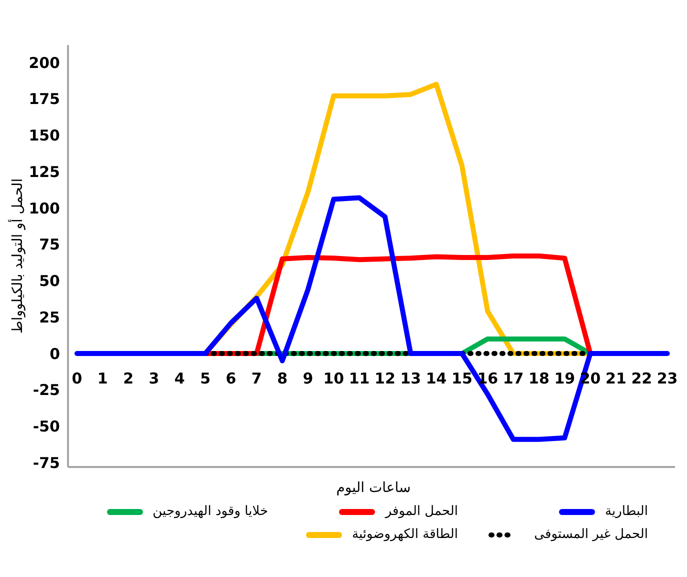 The height and width of the screenshot is (577, 687). Describe the element at coordinates (128, 378) in the screenshot. I see `x-tick-label: 2` at that location.